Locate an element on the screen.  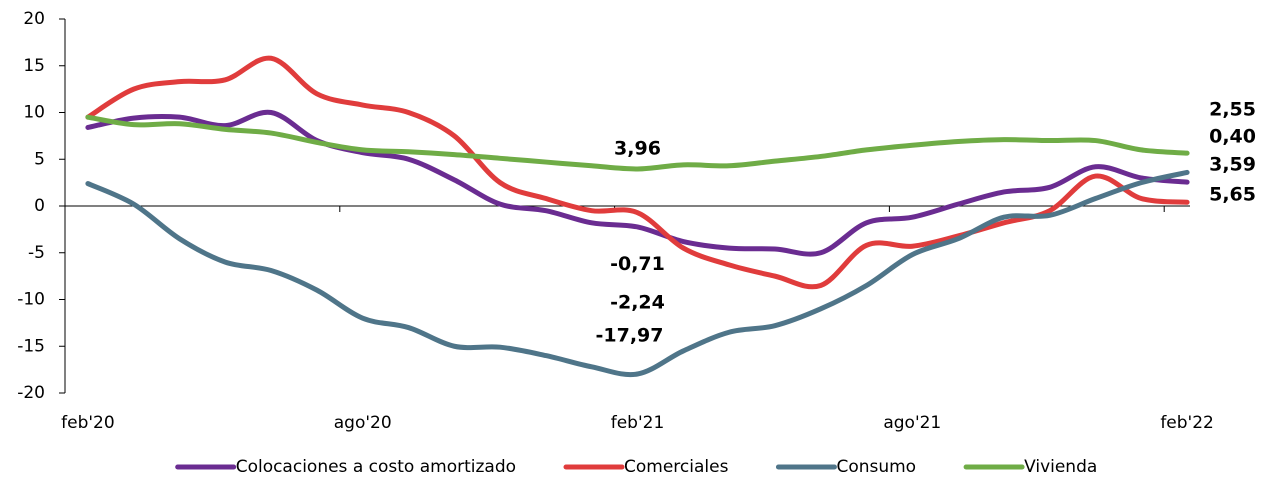
value-label: 0,40 is located at coordinates (1232, 137).